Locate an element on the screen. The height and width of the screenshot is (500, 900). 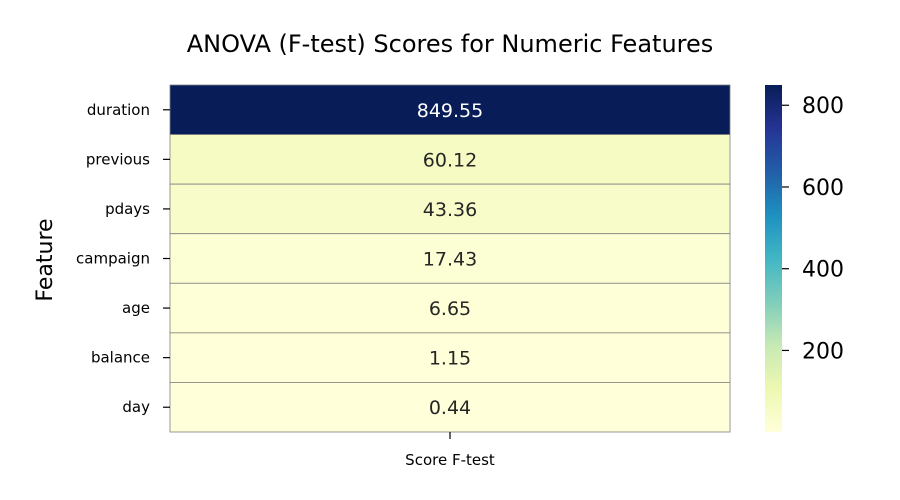
colorbar-tick-label: 600 is located at coordinates (823, 188).